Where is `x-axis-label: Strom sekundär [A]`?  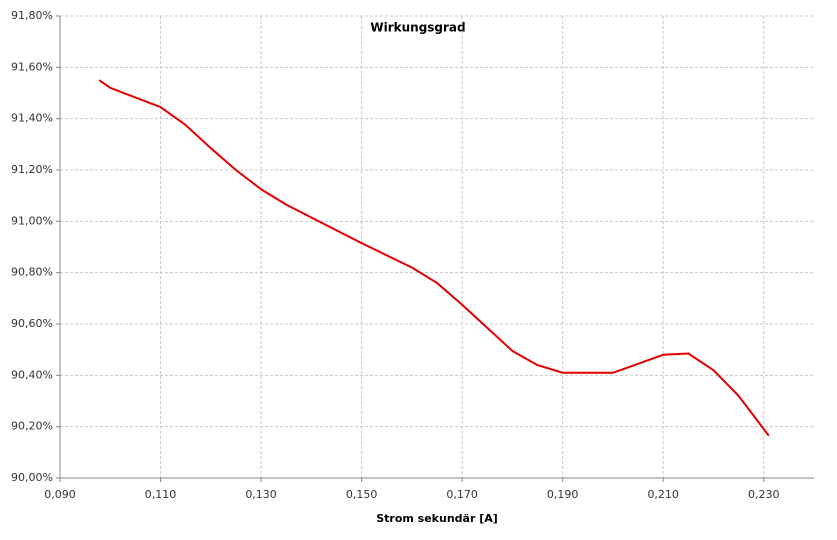
x-axis-label: Strom sekundär [A] is located at coordinates (437, 518).